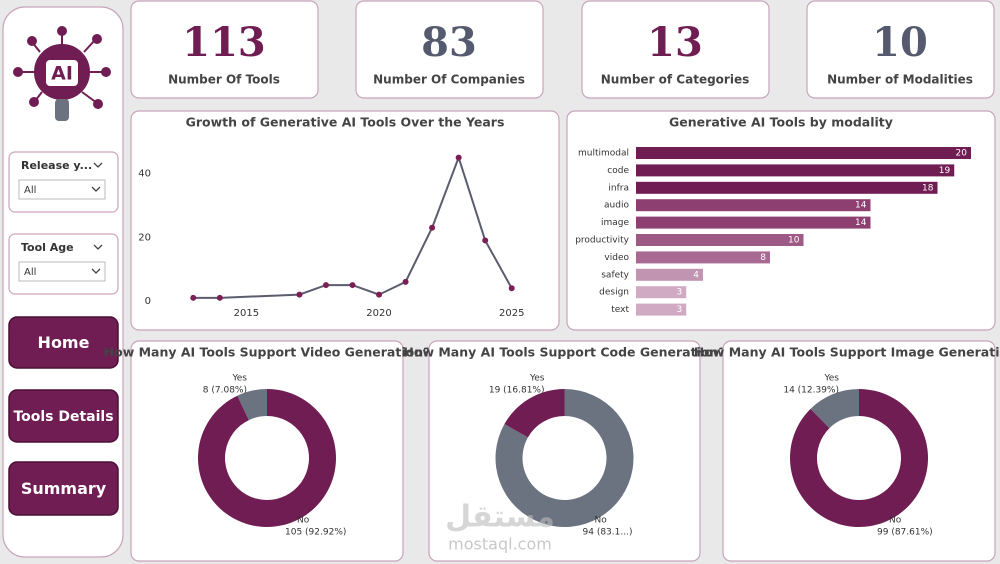 Image resolution: width=1000 pixels, height=564 pixels. I want to click on y-tick-label: 0, so click(148, 301).